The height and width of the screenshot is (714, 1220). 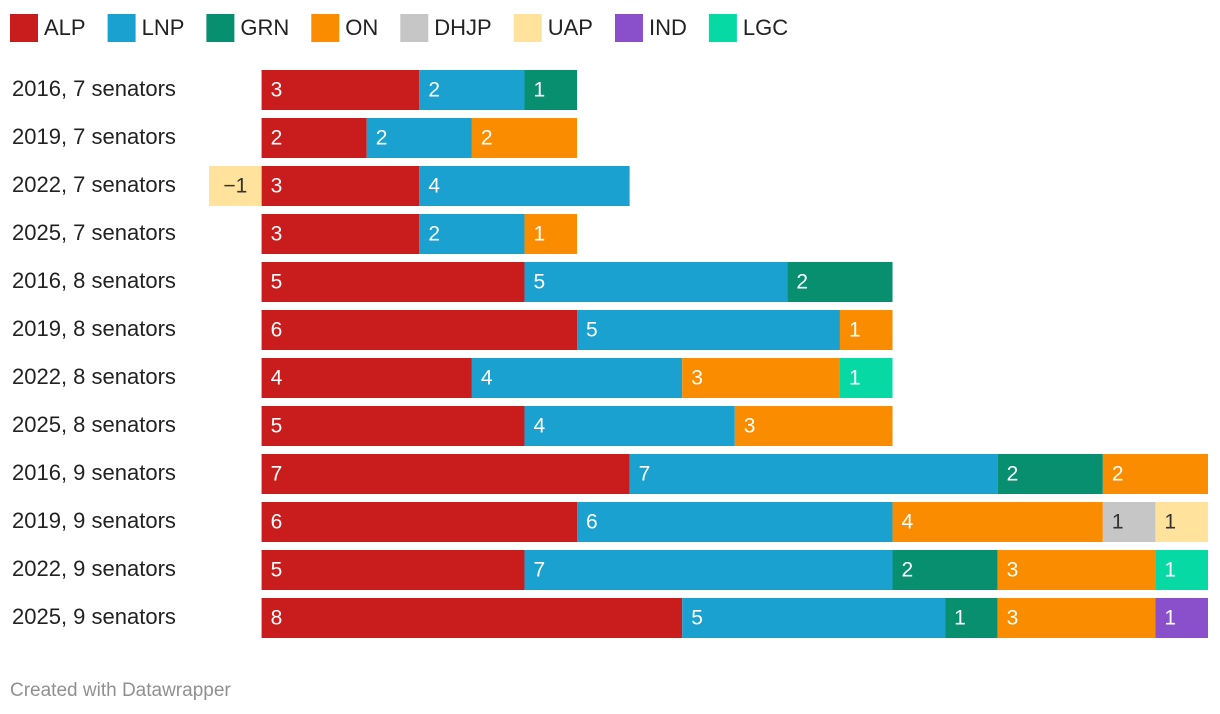 I want to click on legend-label: LGC, so click(x=765, y=27).